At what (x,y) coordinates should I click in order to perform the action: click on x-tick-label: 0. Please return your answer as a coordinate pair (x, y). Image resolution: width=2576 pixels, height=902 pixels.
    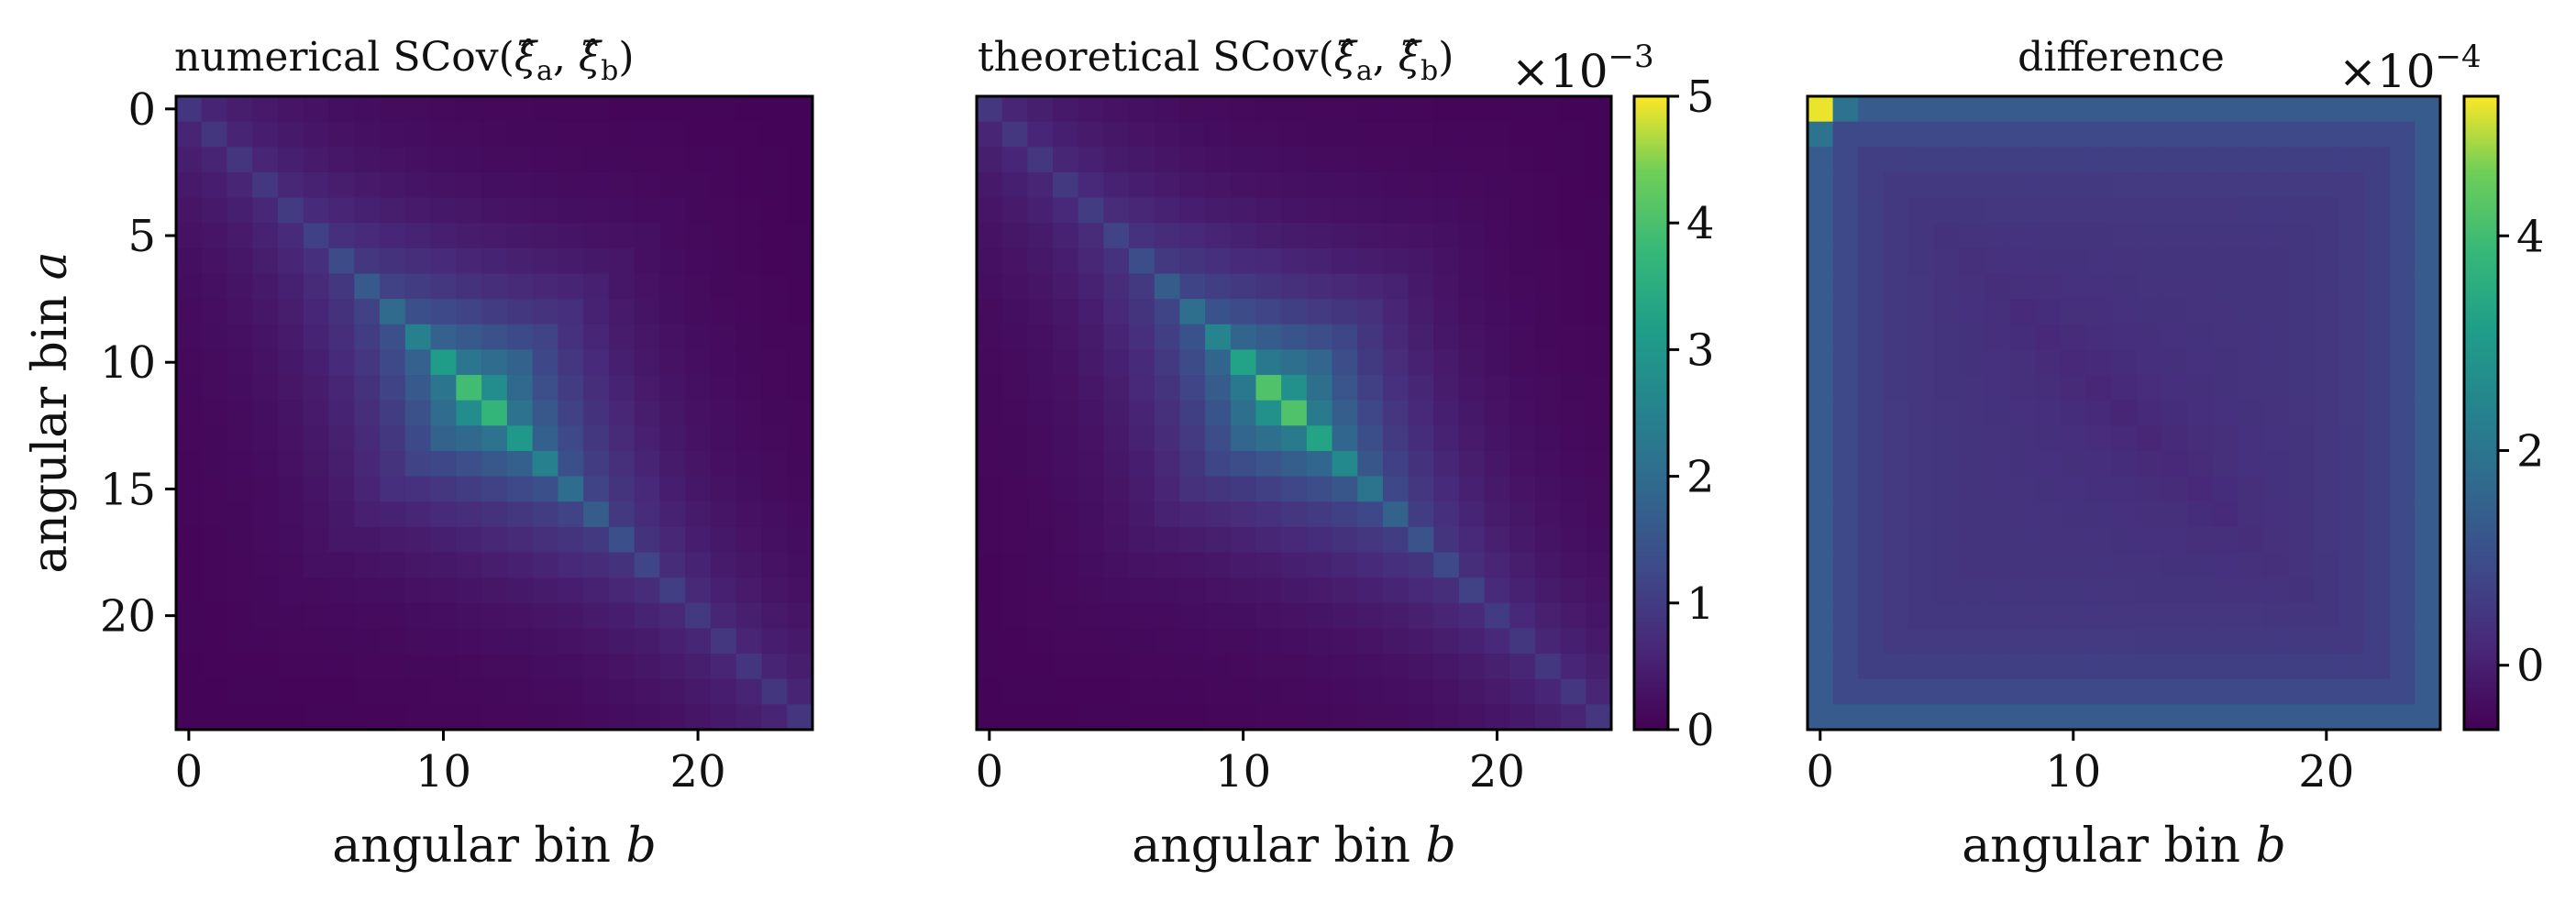
    Looking at the image, I should click on (1821, 772).